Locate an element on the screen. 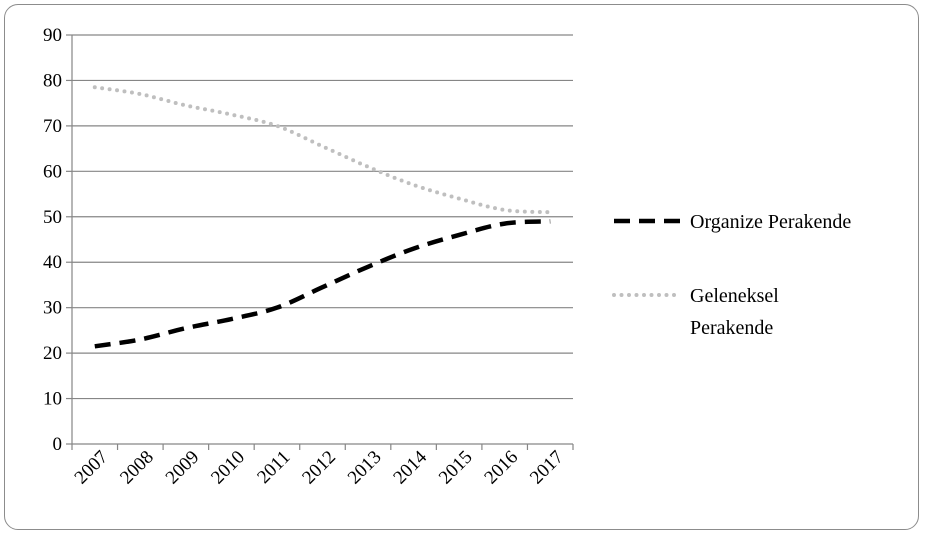 This screenshot has height=536, width=925. legend-label: Perakende is located at coordinates (731, 328).